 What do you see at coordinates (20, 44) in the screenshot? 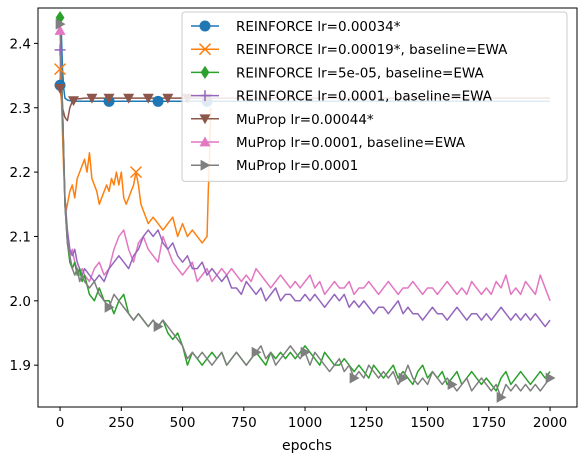
I see `y-tick-label: 2.4` at bounding box center [20, 44].